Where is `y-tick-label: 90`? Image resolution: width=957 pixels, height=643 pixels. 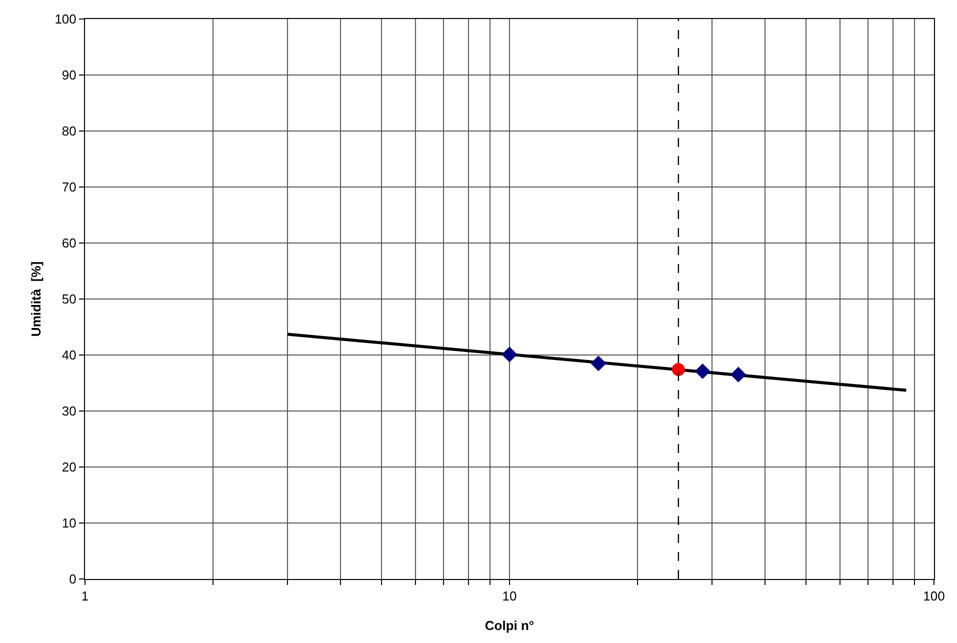
y-tick-label: 90 is located at coordinates (69, 75).